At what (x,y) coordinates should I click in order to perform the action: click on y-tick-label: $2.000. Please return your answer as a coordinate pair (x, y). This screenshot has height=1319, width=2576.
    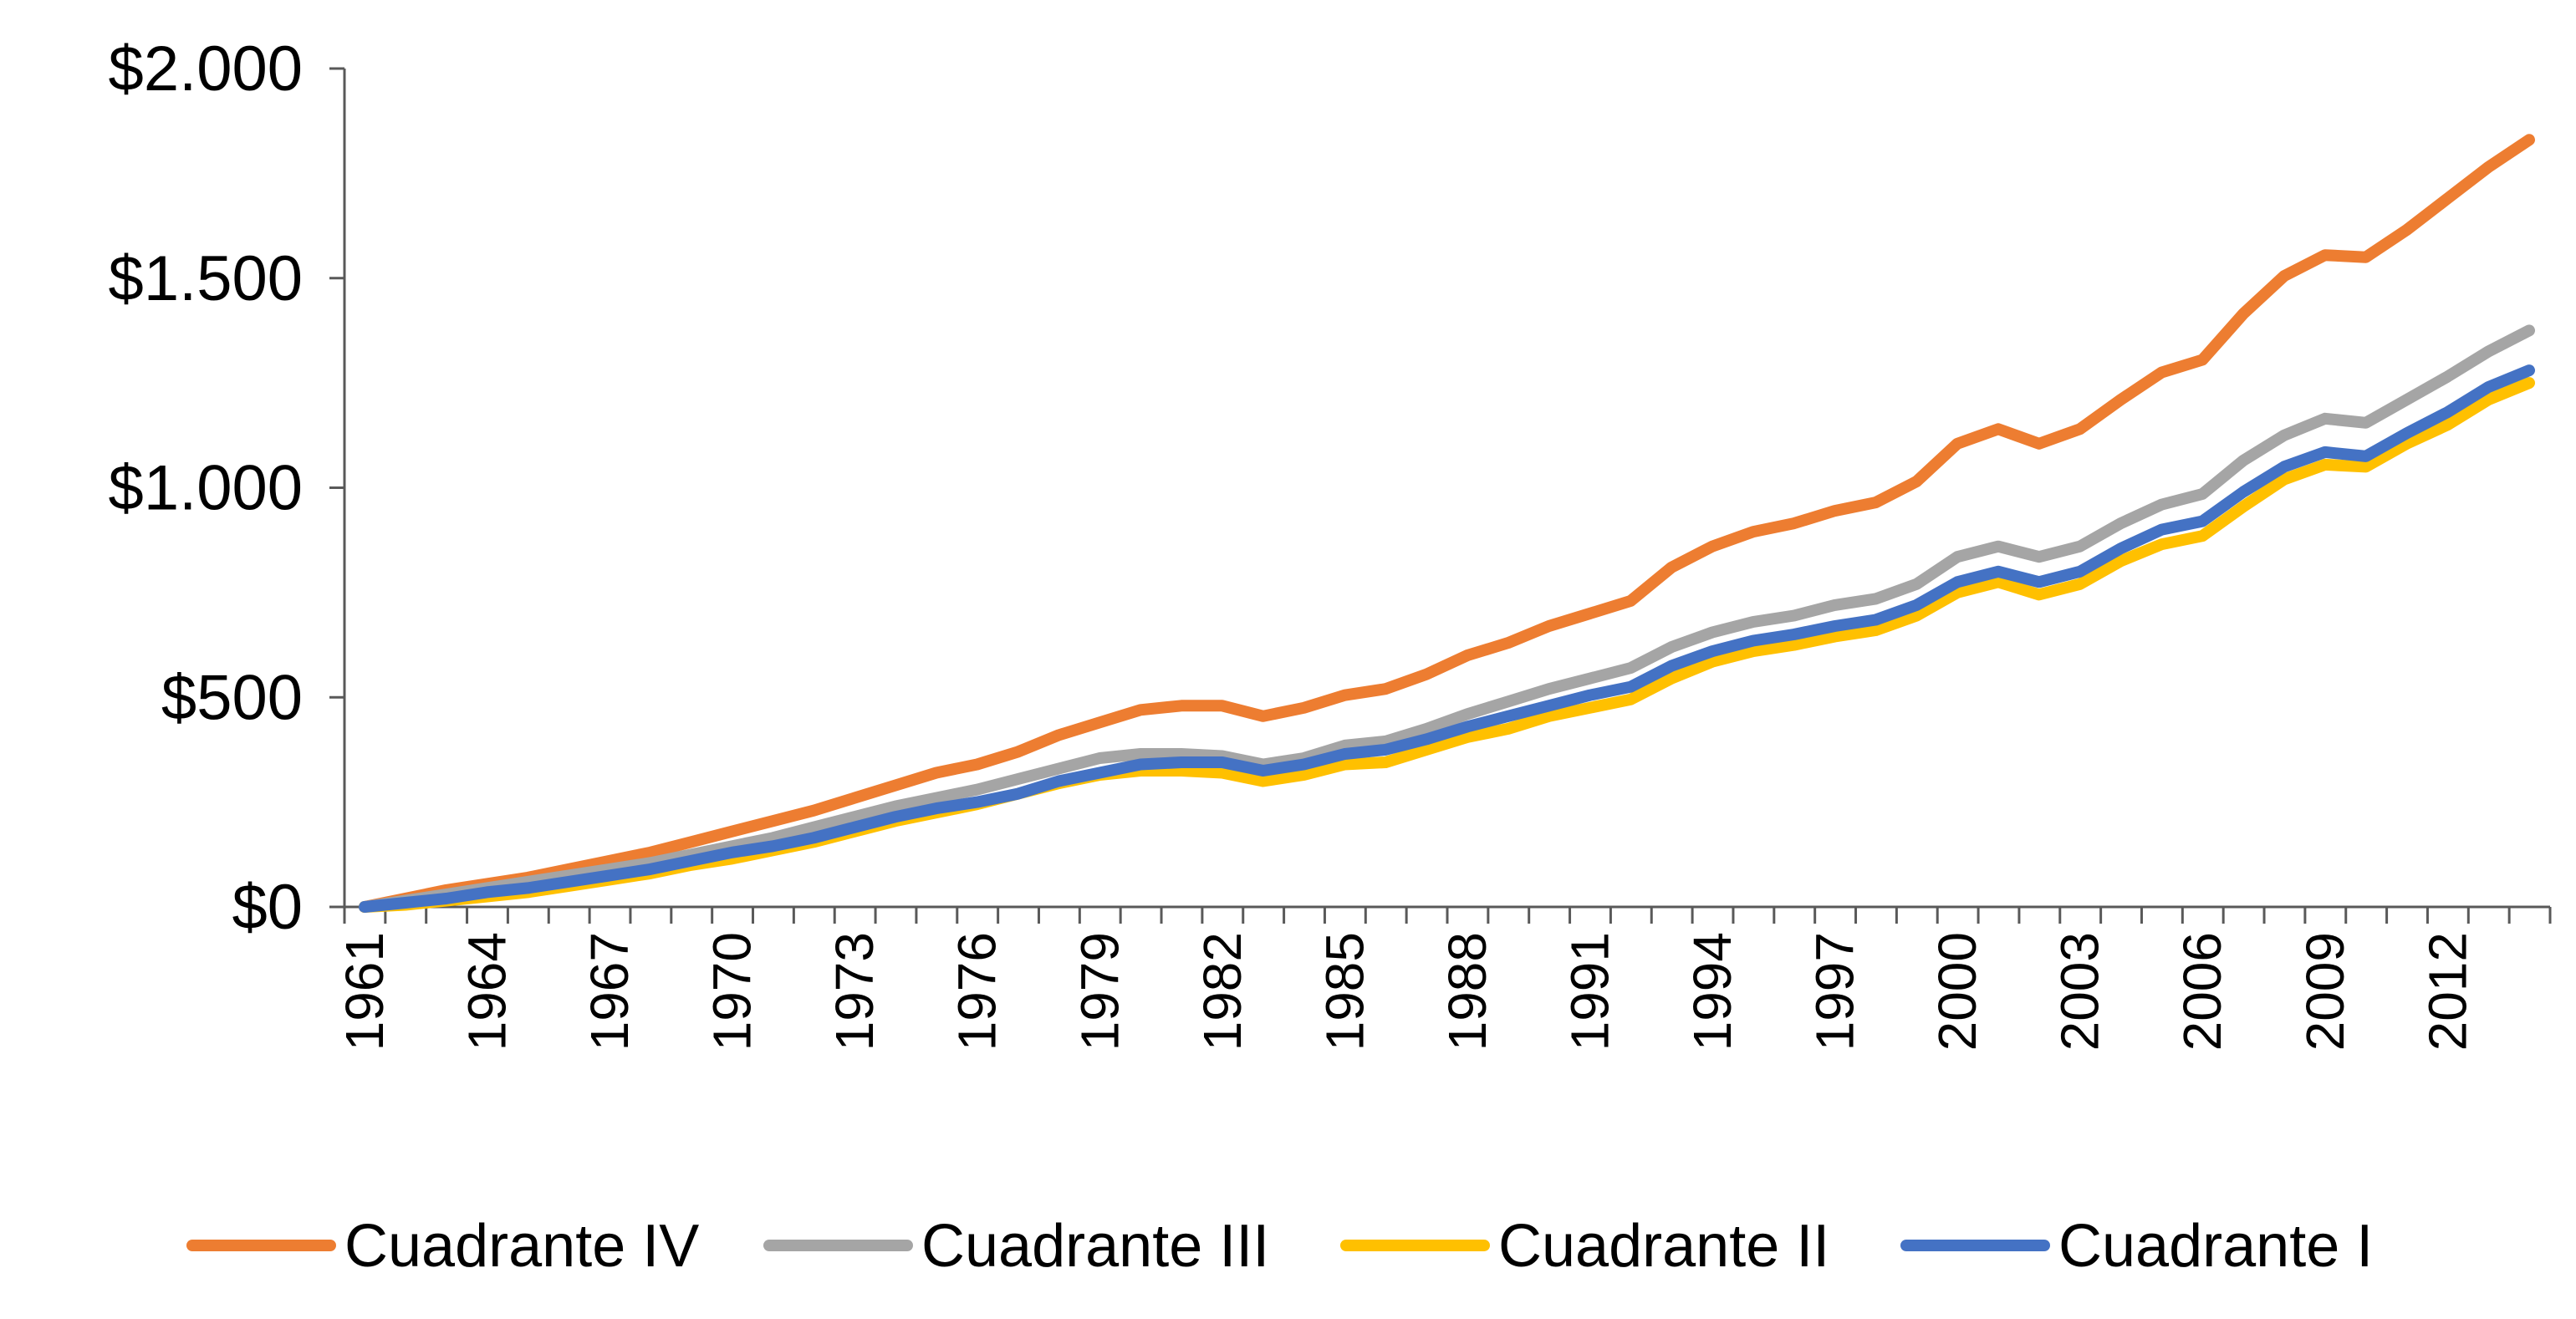
    Looking at the image, I should click on (206, 68).